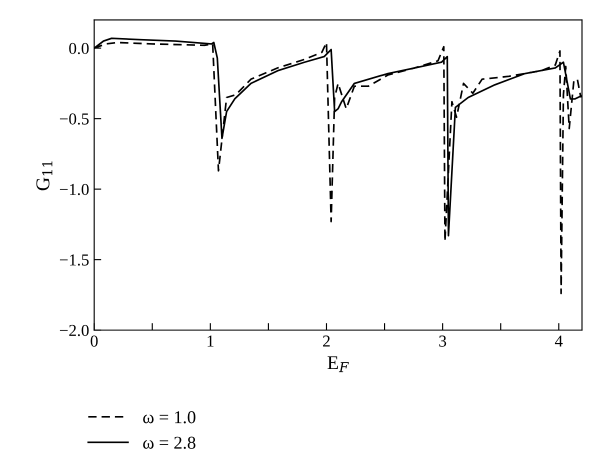 The width and height of the screenshot is (600, 475). Describe the element at coordinates (74, 119) in the screenshot. I see `y-tick-label: −0.5` at that location.